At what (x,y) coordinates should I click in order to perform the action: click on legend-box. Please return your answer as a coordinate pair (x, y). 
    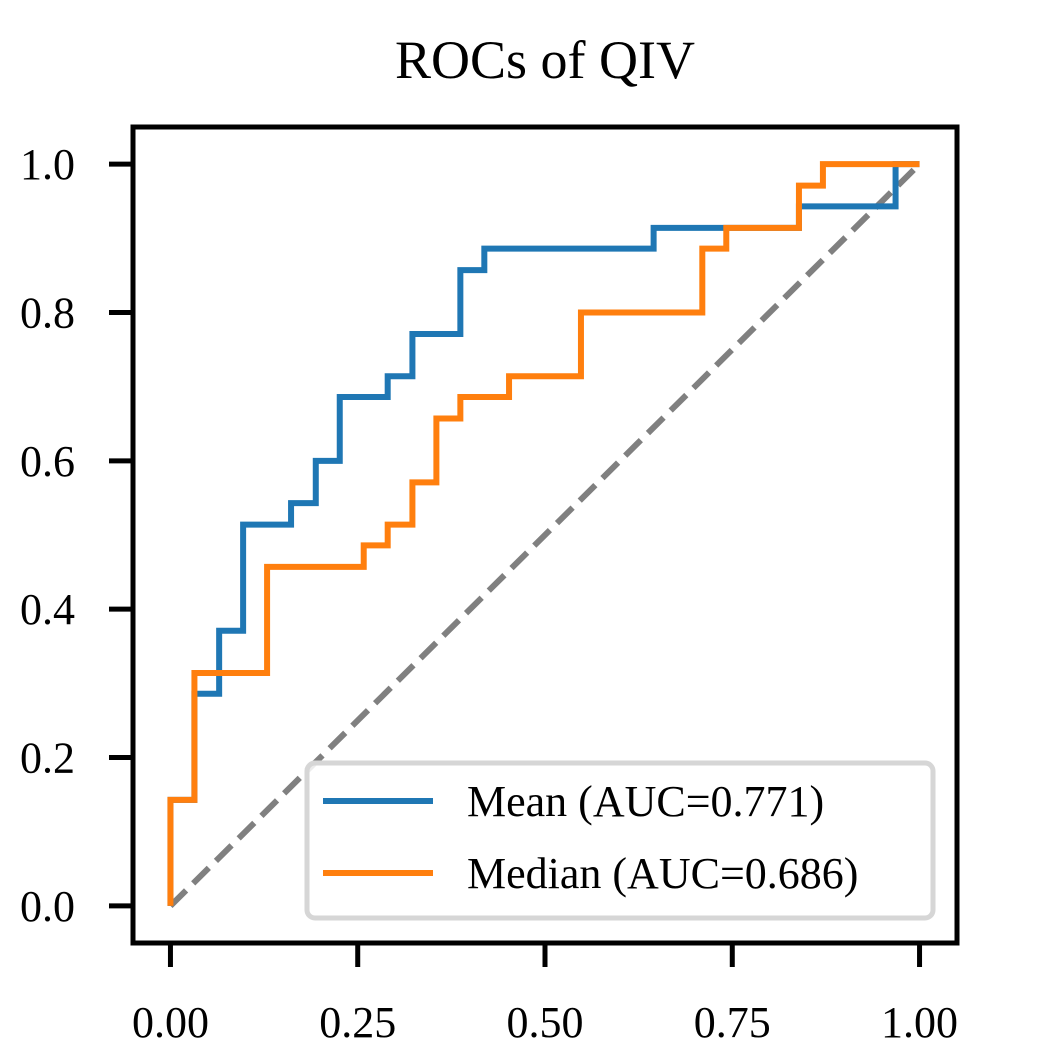
    Looking at the image, I should click on (620, 840).